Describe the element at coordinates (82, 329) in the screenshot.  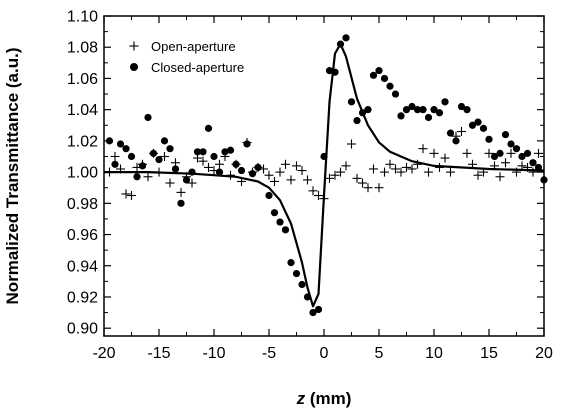
I see `y-tick-label: 0.90` at that location.